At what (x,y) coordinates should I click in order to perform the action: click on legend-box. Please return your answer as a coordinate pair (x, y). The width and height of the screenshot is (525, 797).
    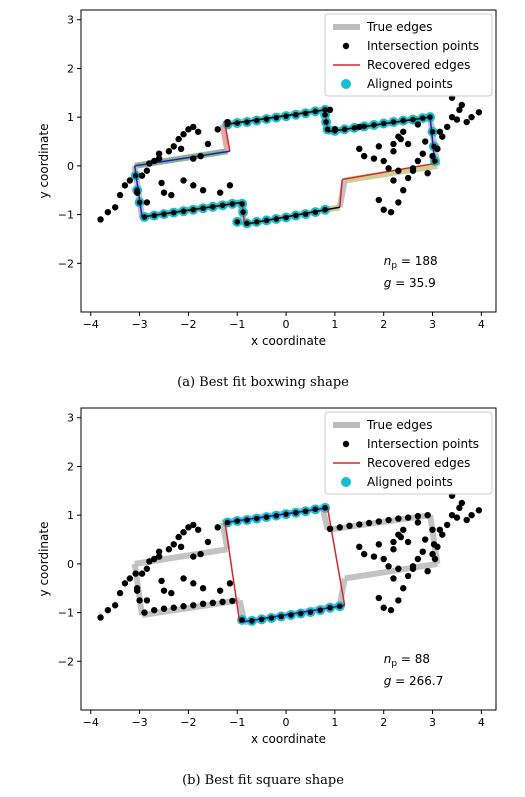
    Looking at the image, I should click on (408, 55).